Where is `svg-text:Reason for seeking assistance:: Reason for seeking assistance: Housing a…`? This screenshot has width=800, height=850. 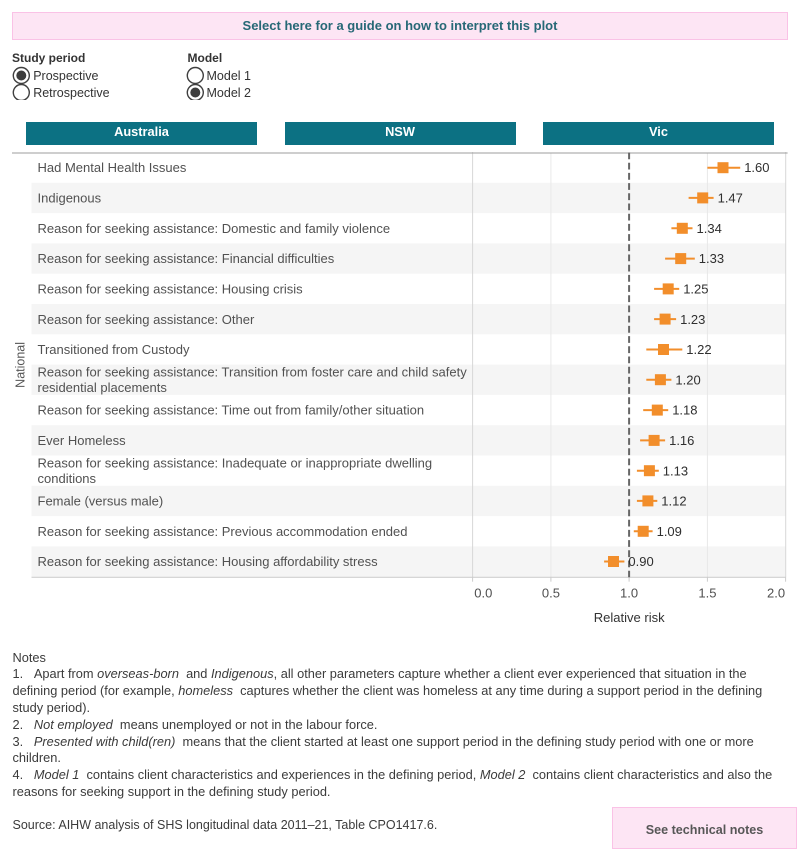 svg-text:Reason for seeking assistance:: Reason for seeking assistance: Housing a… is located at coordinates (208, 561).